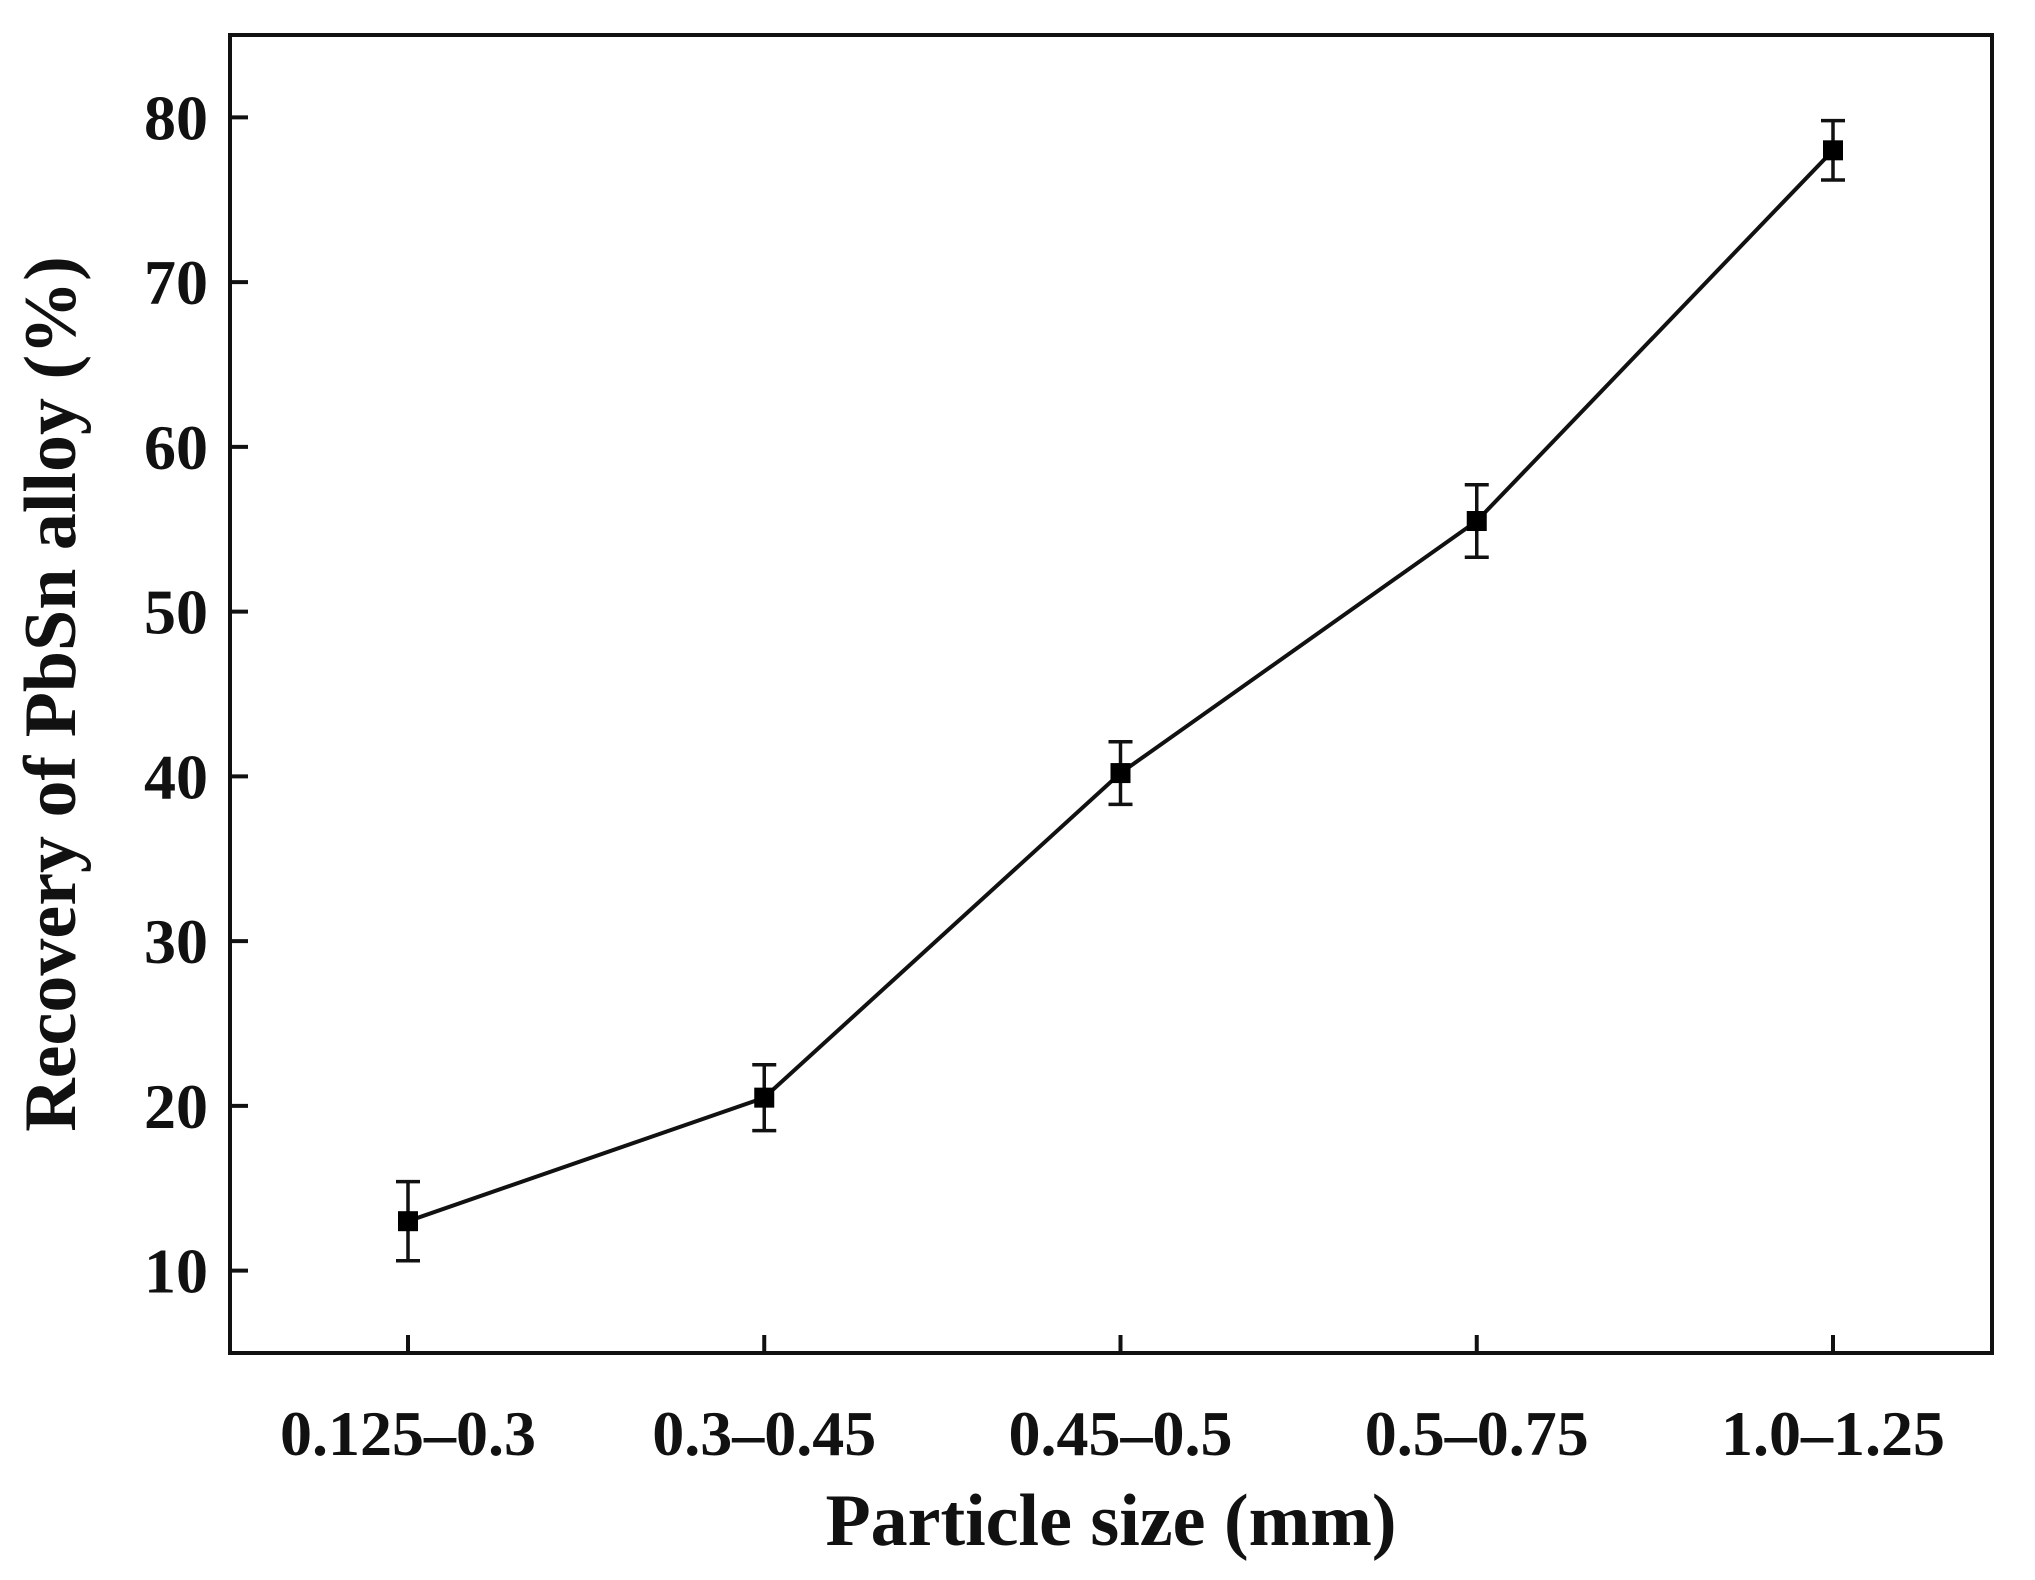 The height and width of the screenshot is (1580, 2035). Describe the element at coordinates (176, 1106) in the screenshot. I see `y-tick-label: 20` at that location.